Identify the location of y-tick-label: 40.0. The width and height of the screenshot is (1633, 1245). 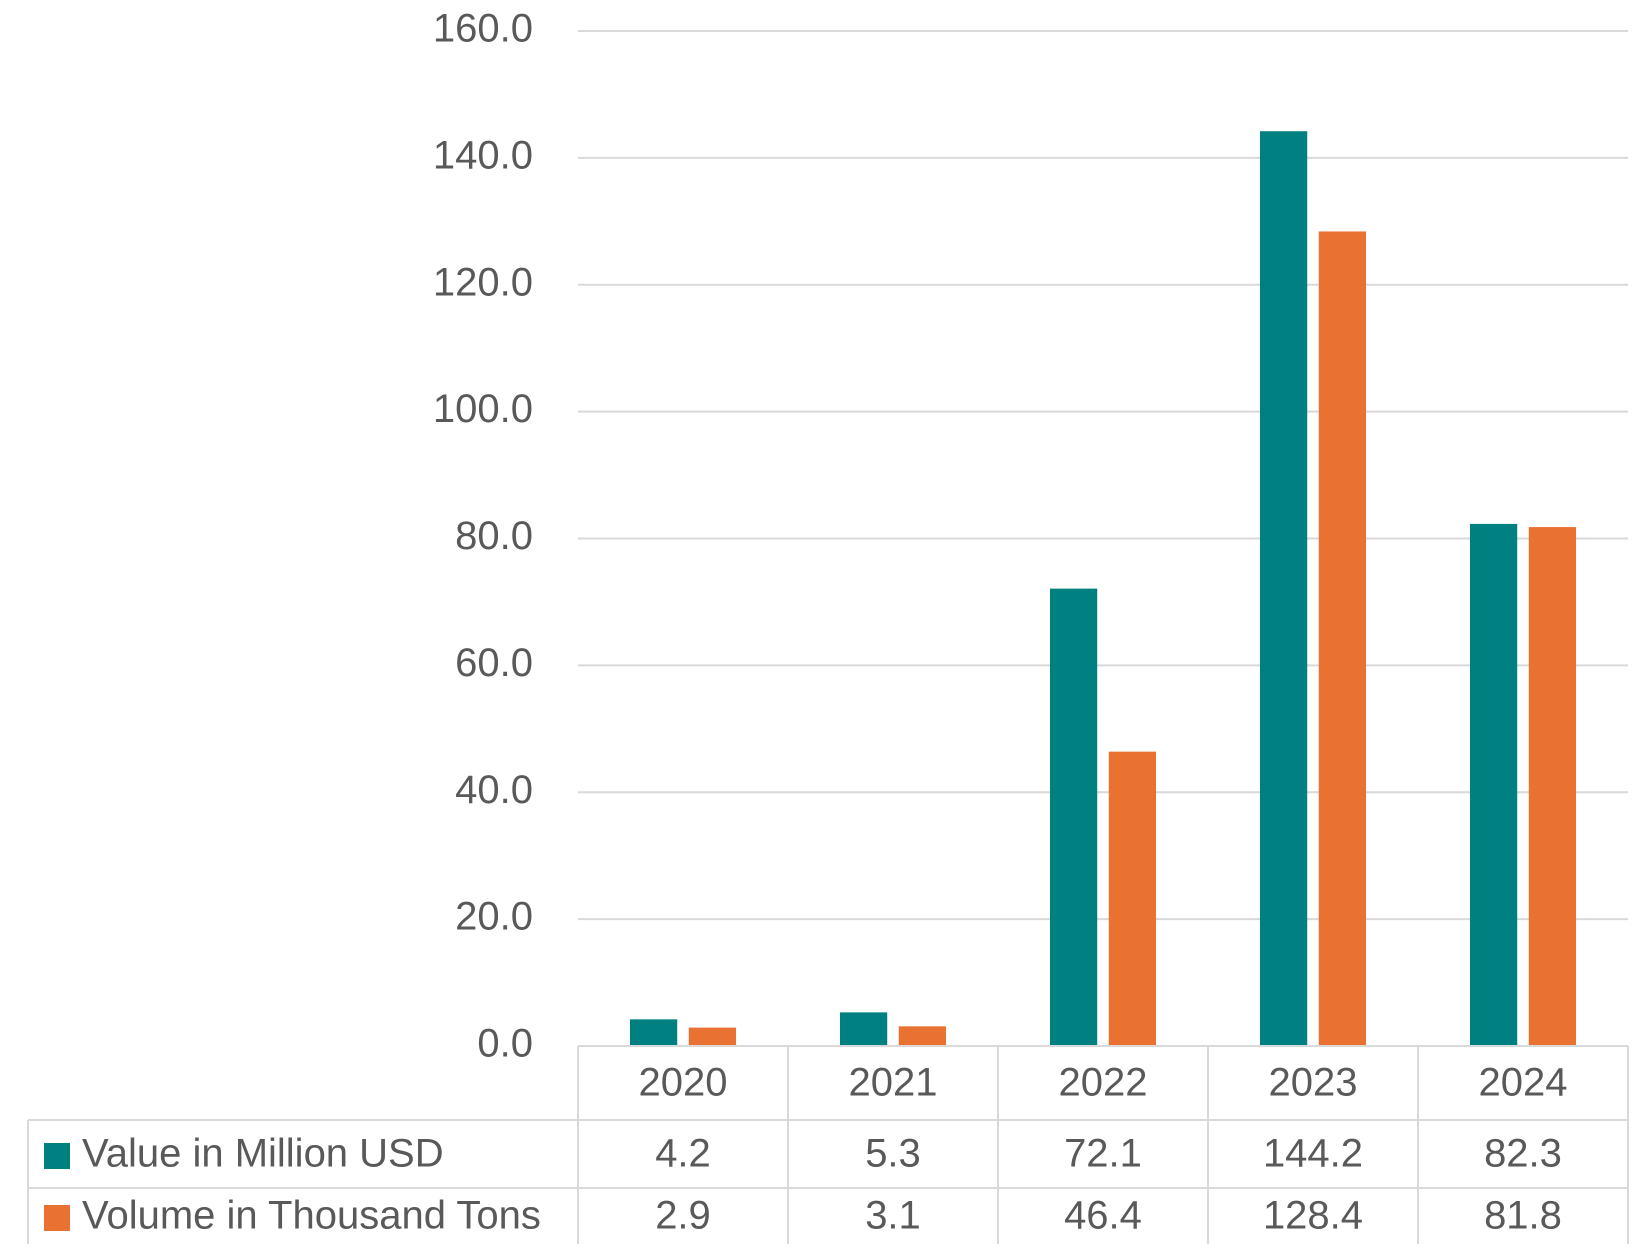
(494, 790).